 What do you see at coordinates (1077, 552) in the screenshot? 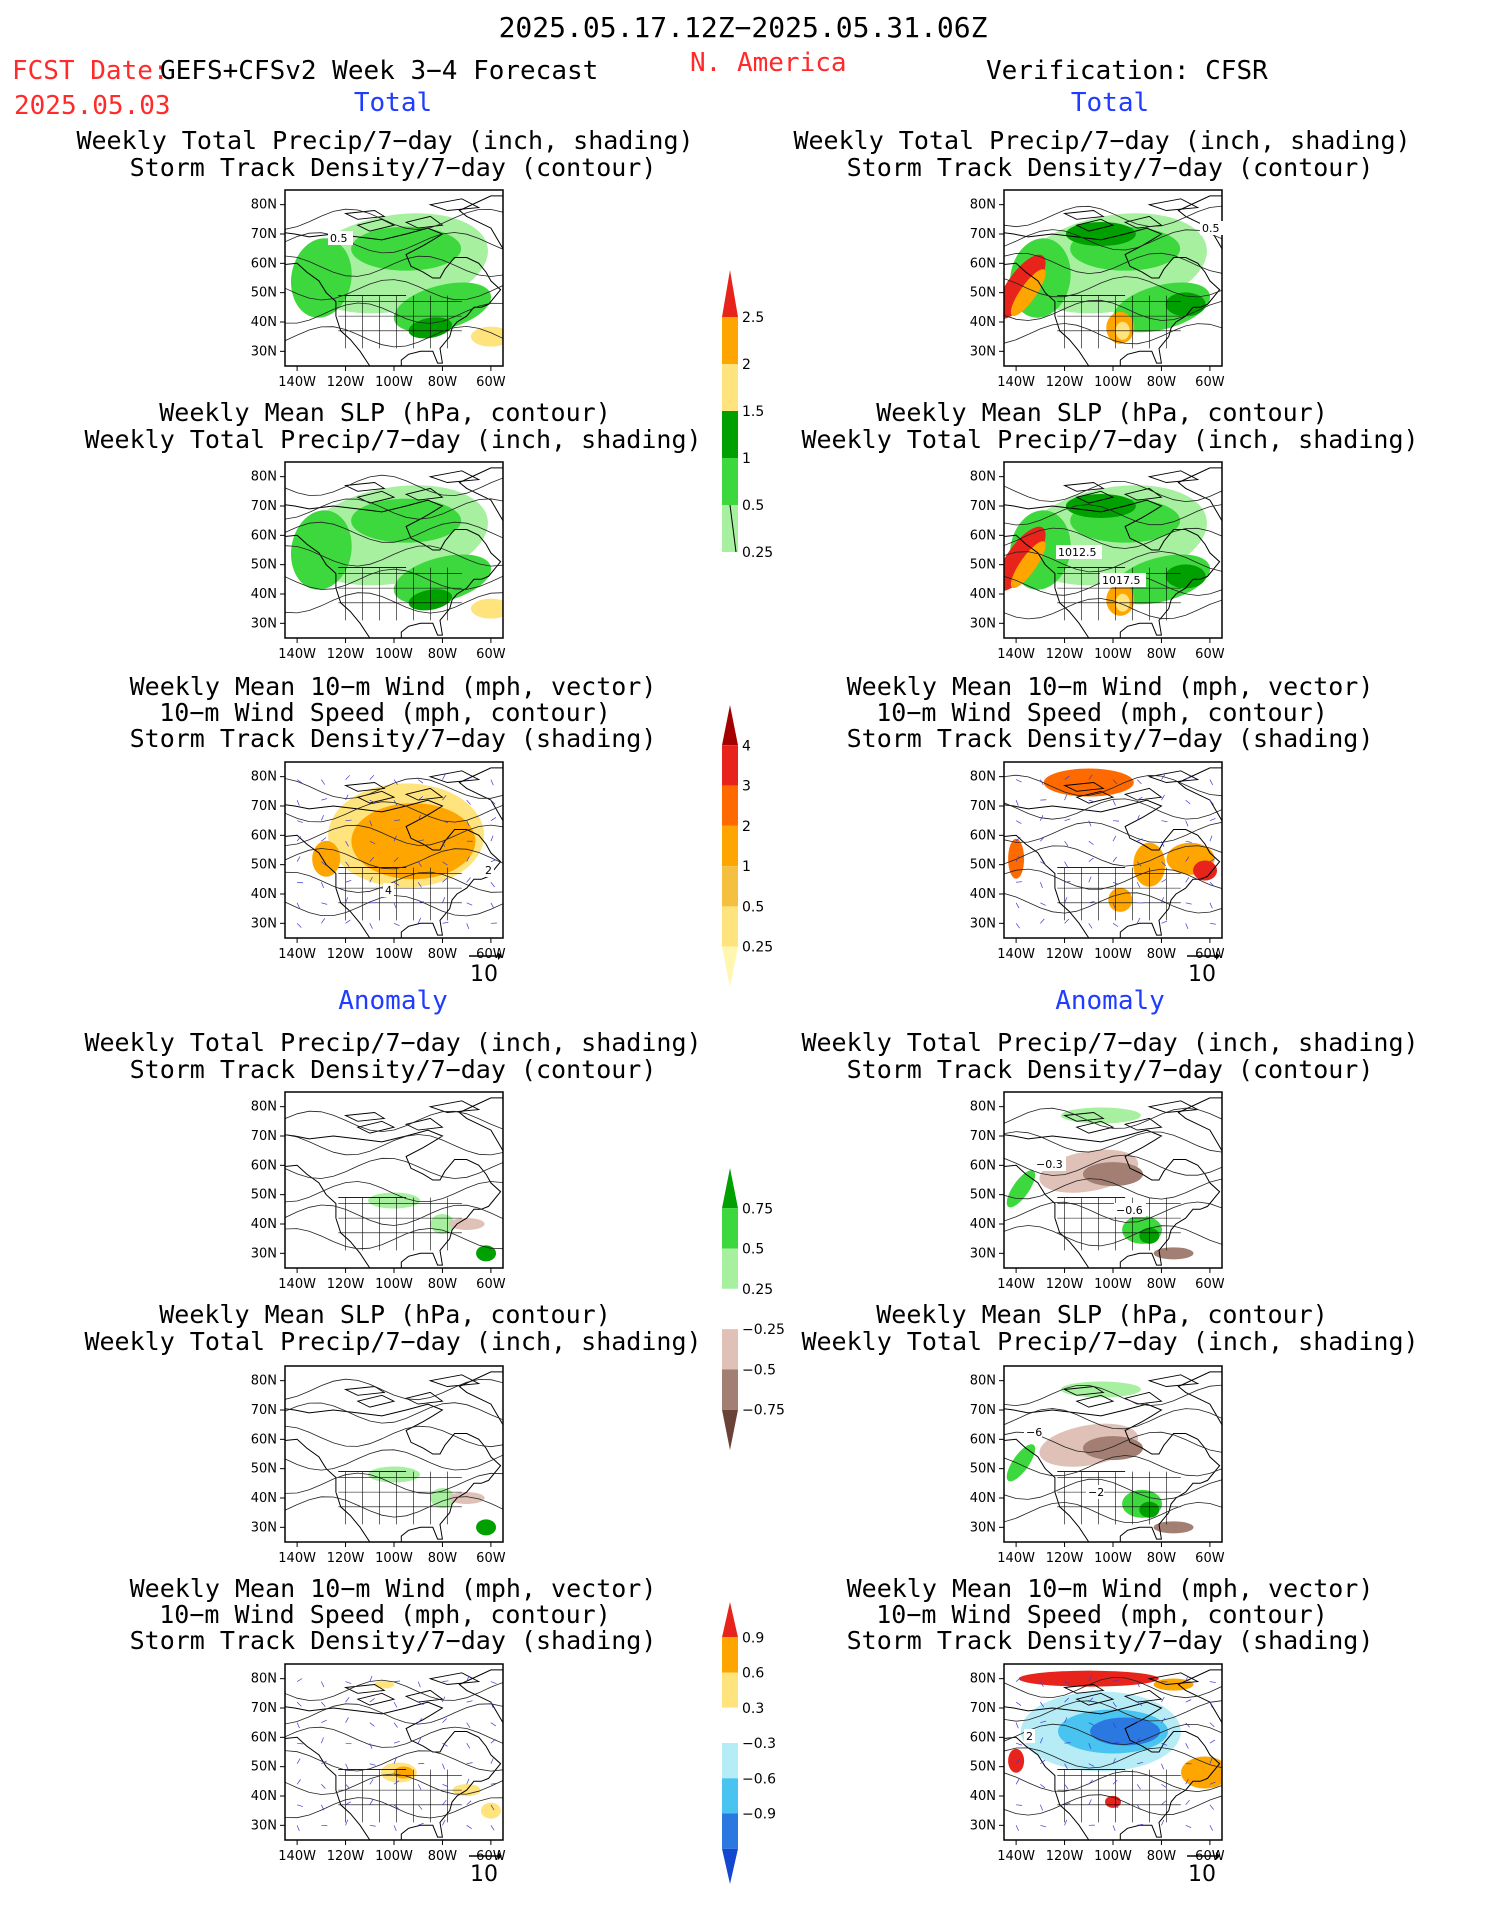
I see `contour-label: 1012.5` at bounding box center [1077, 552].